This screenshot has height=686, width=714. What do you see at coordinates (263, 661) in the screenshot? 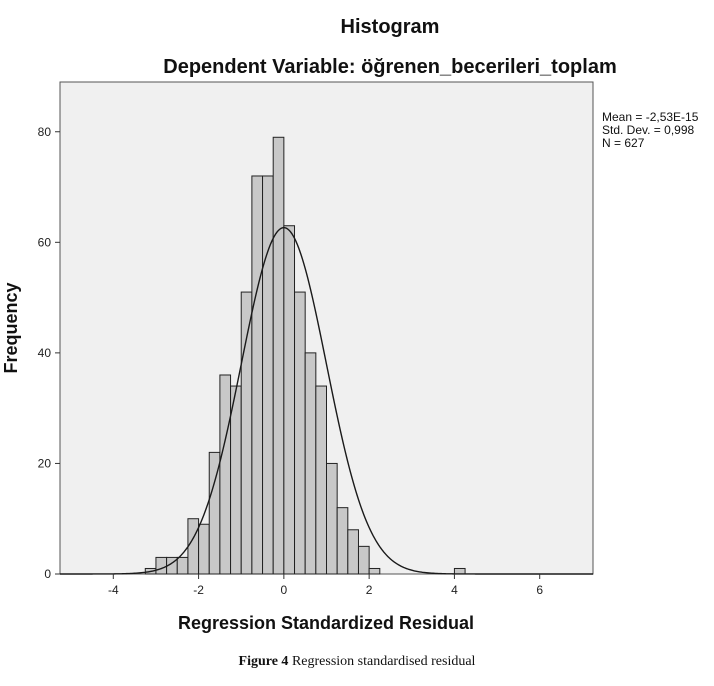
I see `caption-label: Figure 4` at bounding box center [263, 661].